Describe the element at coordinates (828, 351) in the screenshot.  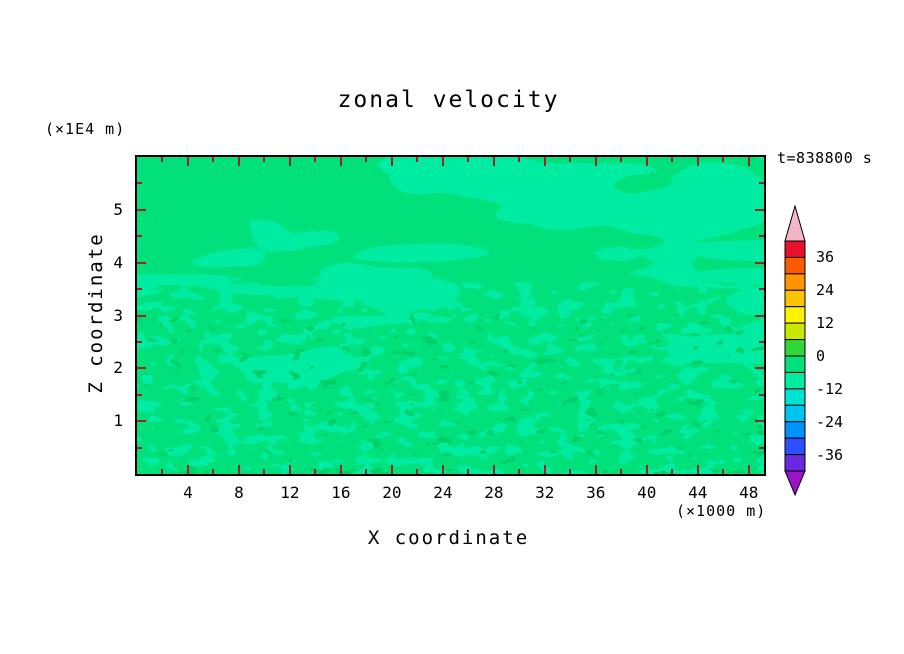
I see `colorbar: 36 24 12 0 -12 -24 -36` at that location.